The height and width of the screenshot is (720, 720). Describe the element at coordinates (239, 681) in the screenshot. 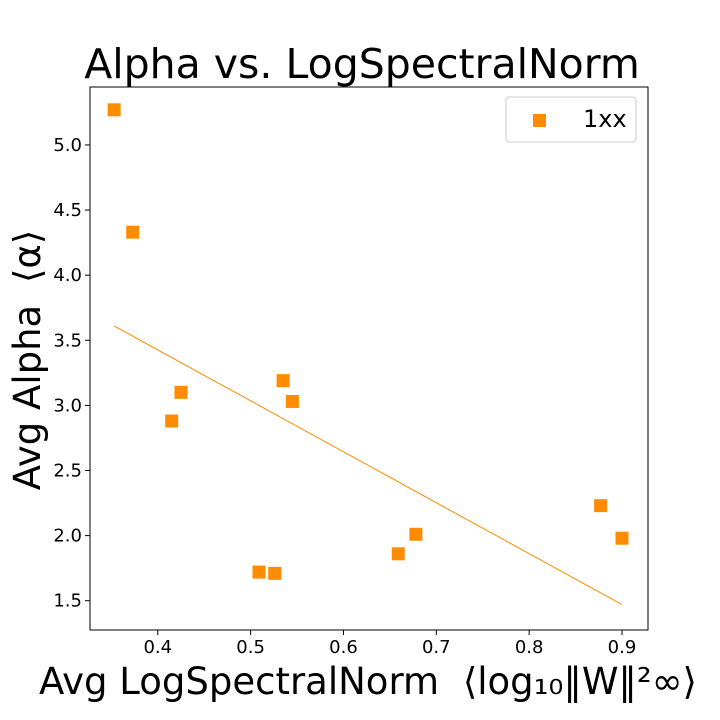

I see `x-axis-label-text: Avg LogSpectralNorm` at that location.